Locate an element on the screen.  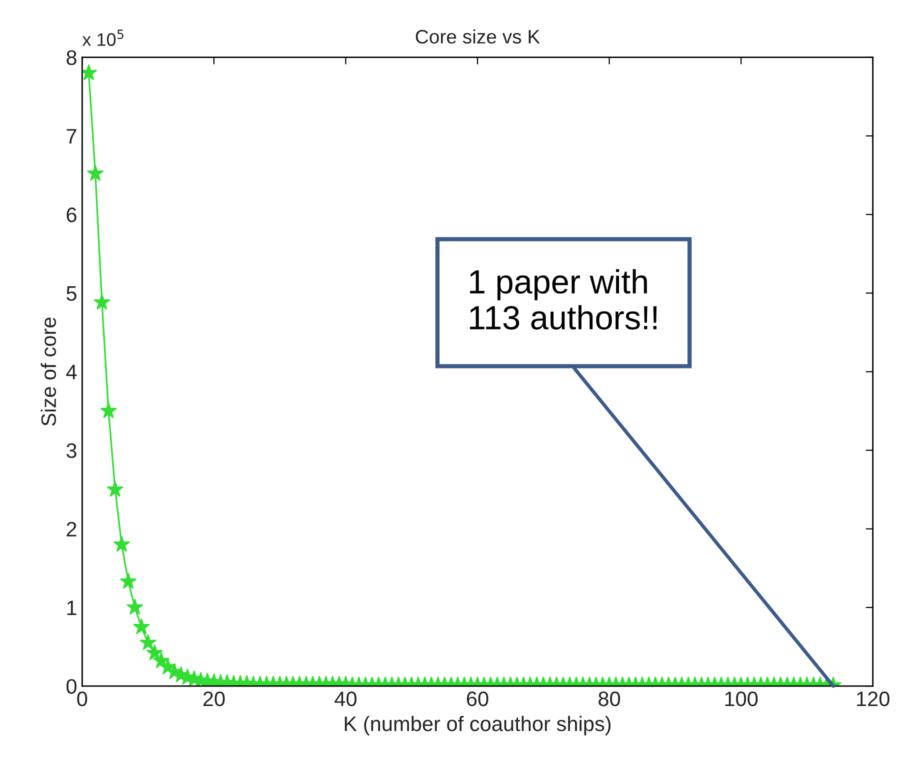
annotation: 1 paper with 113 authors!! is located at coordinates (563, 299).